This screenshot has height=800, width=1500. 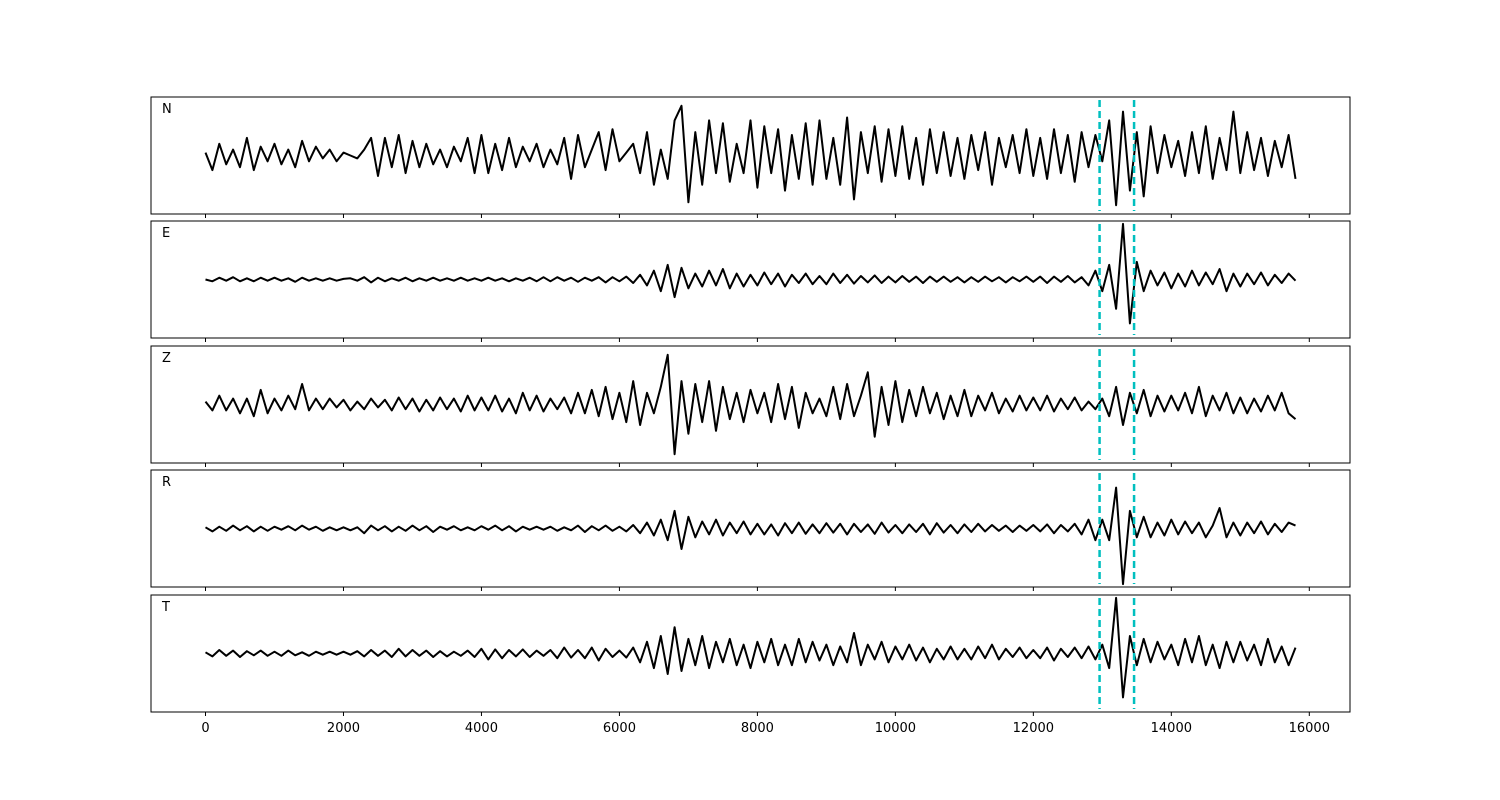 What do you see at coordinates (1033, 728) in the screenshot?
I see `x-tick-label: 12000` at bounding box center [1033, 728].